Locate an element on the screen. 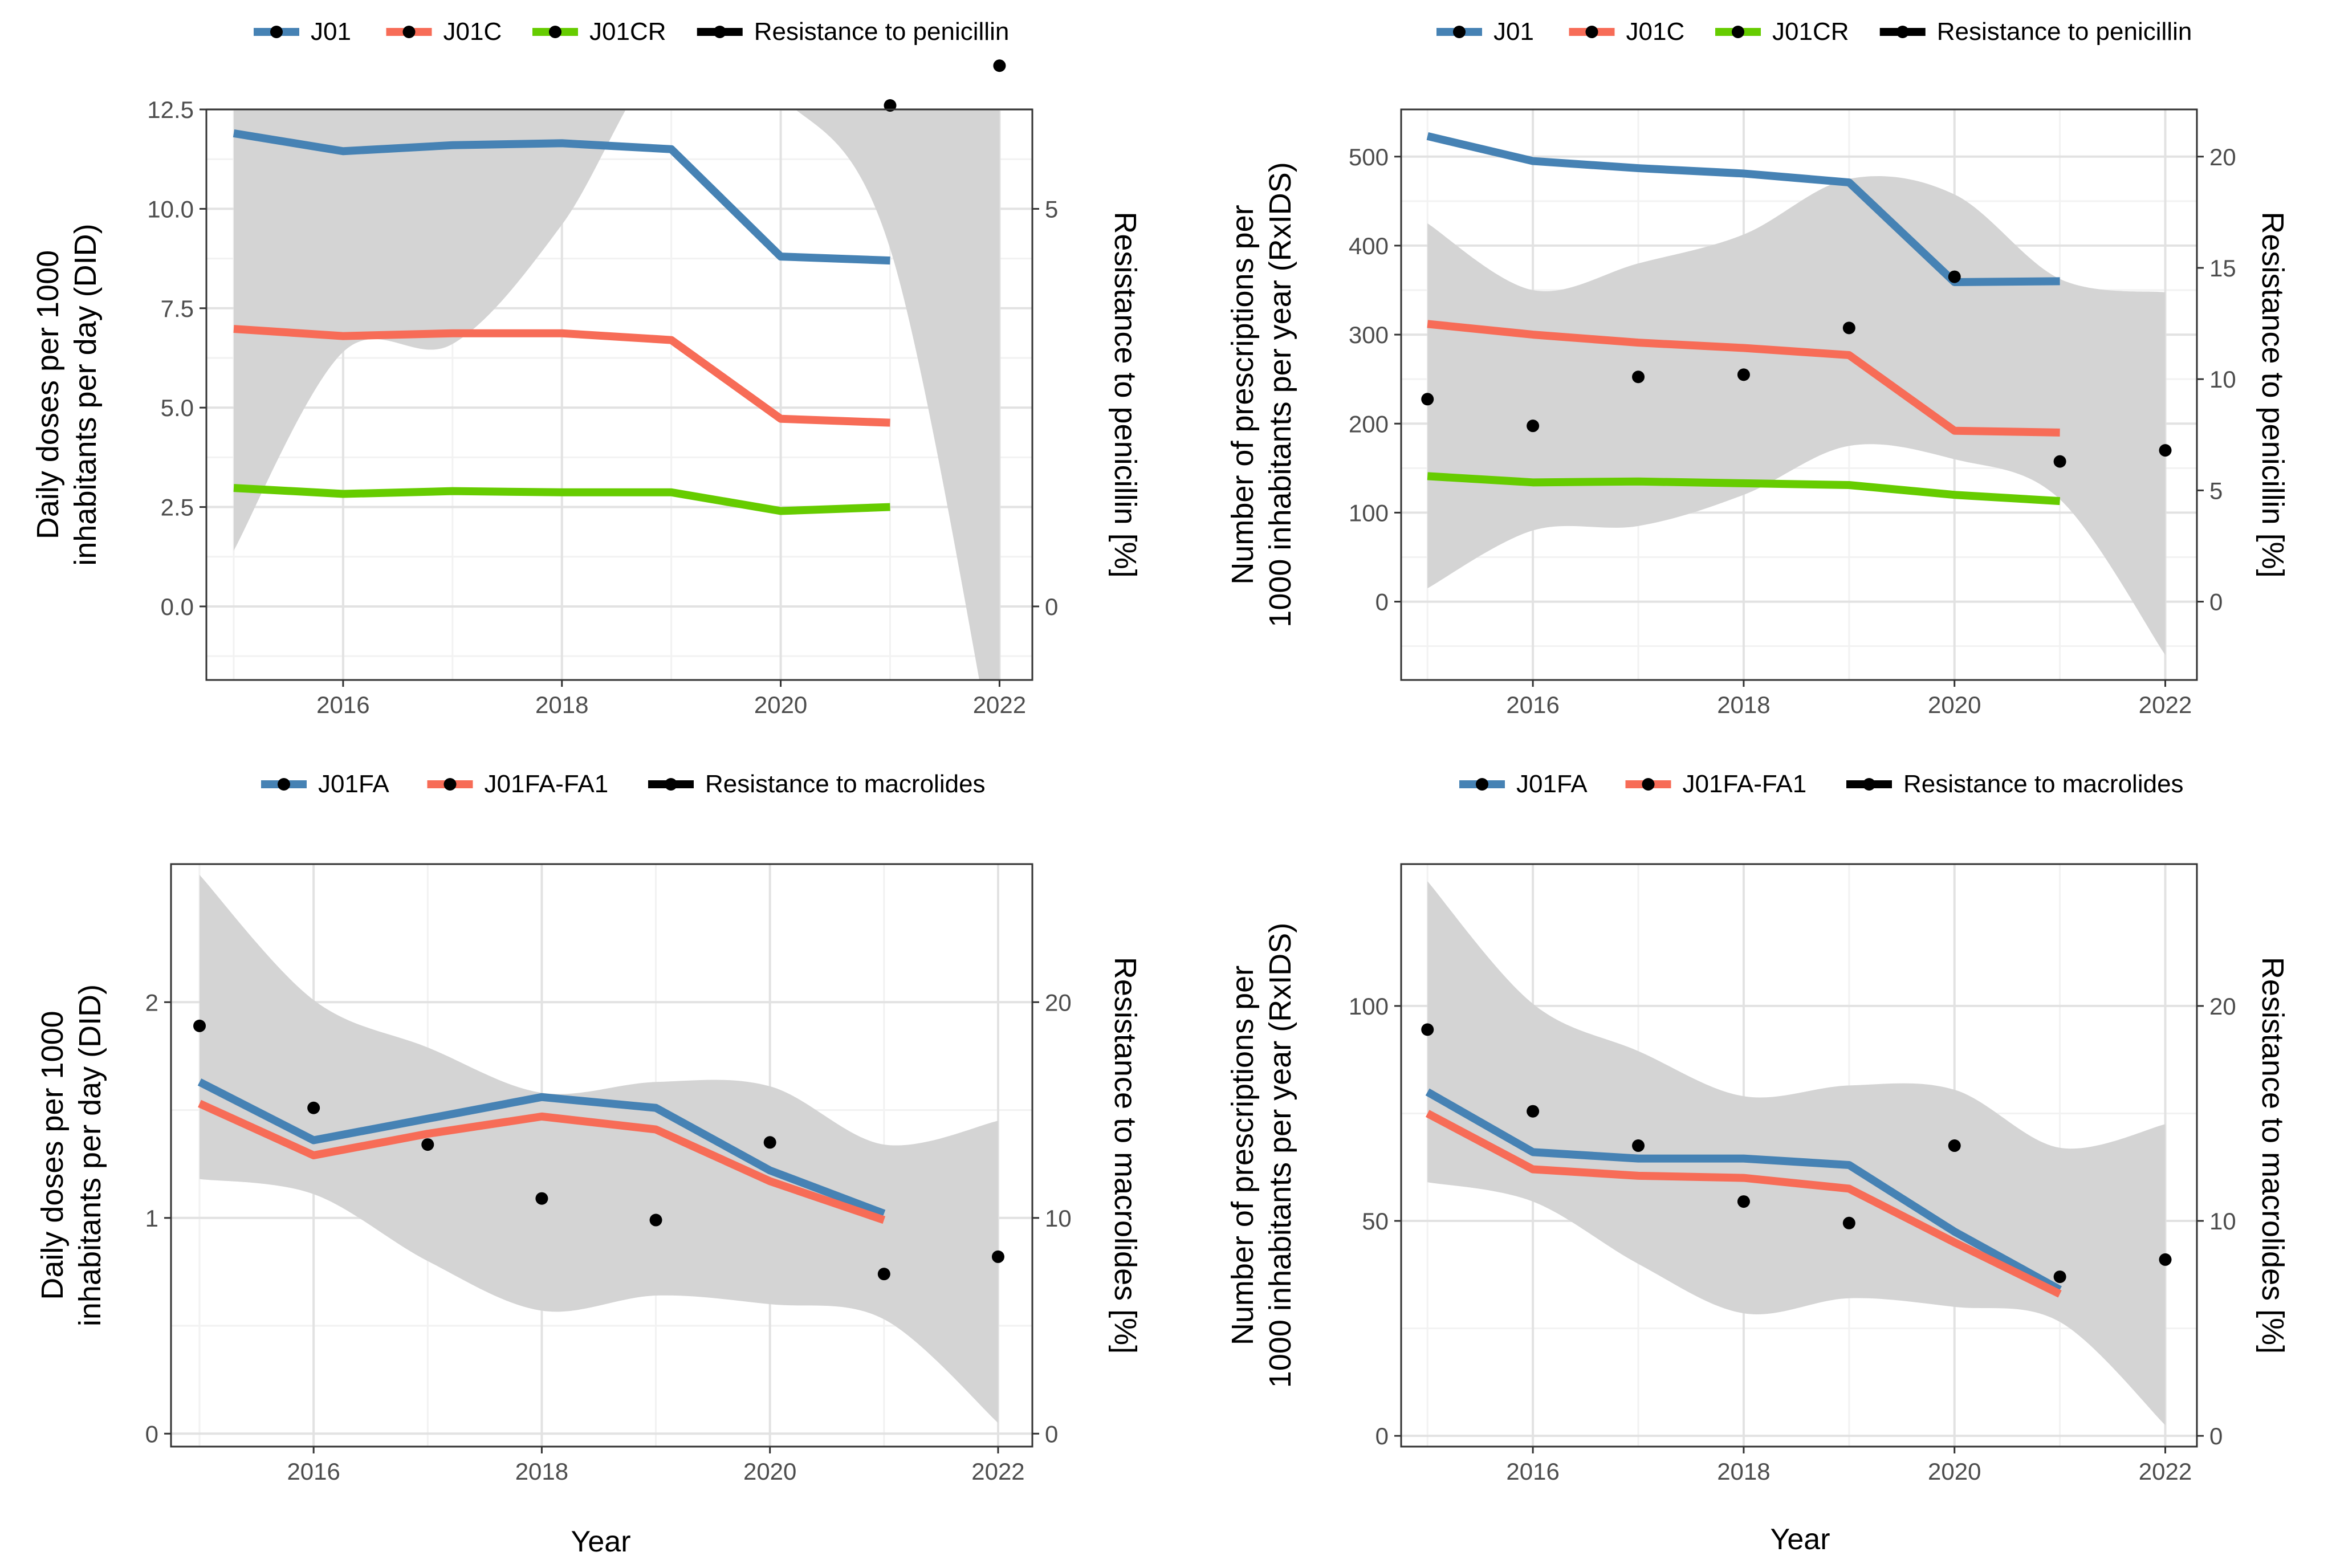 The height and width of the screenshot is (1568, 2332). y-tick-label: 12.5 is located at coordinates (170, 110).